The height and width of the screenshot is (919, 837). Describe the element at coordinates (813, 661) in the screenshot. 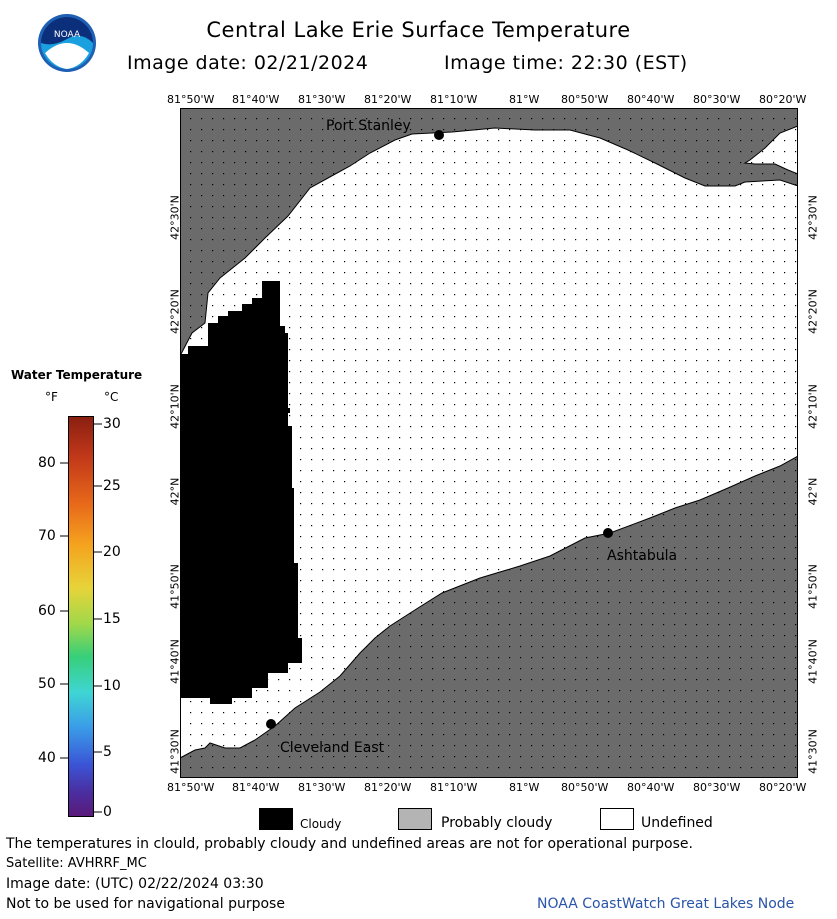

I see `lat-tick: 41°40'N` at that location.